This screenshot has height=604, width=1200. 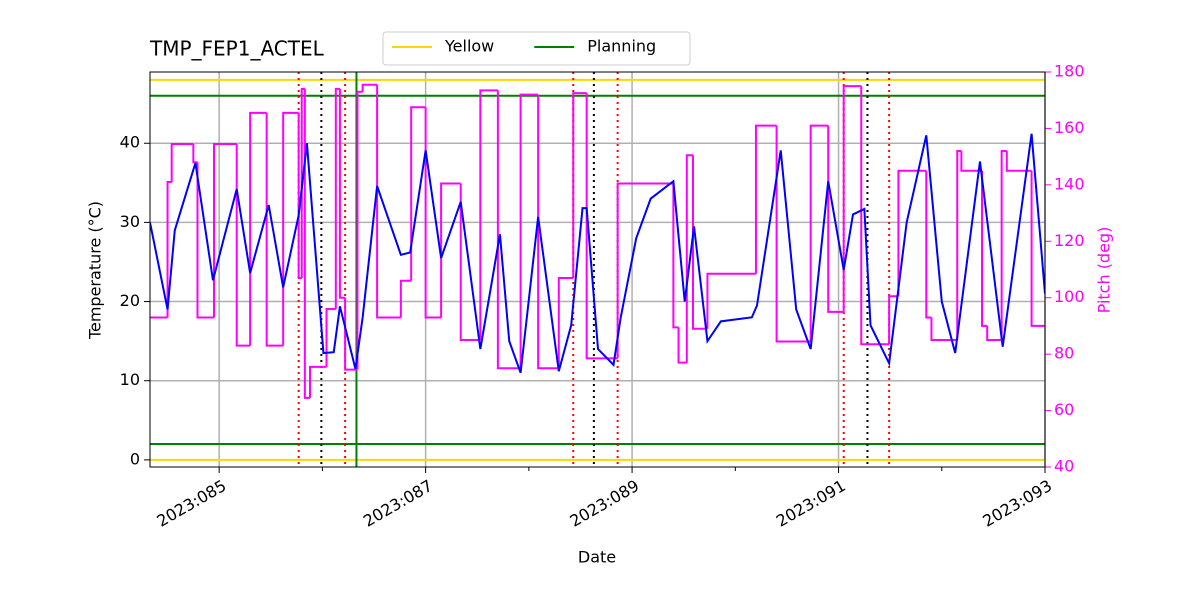 What do you see at coordinates (135, 458) in the screenshot?
I see `y-tick-label: 0` at bounding box center [135, 458].